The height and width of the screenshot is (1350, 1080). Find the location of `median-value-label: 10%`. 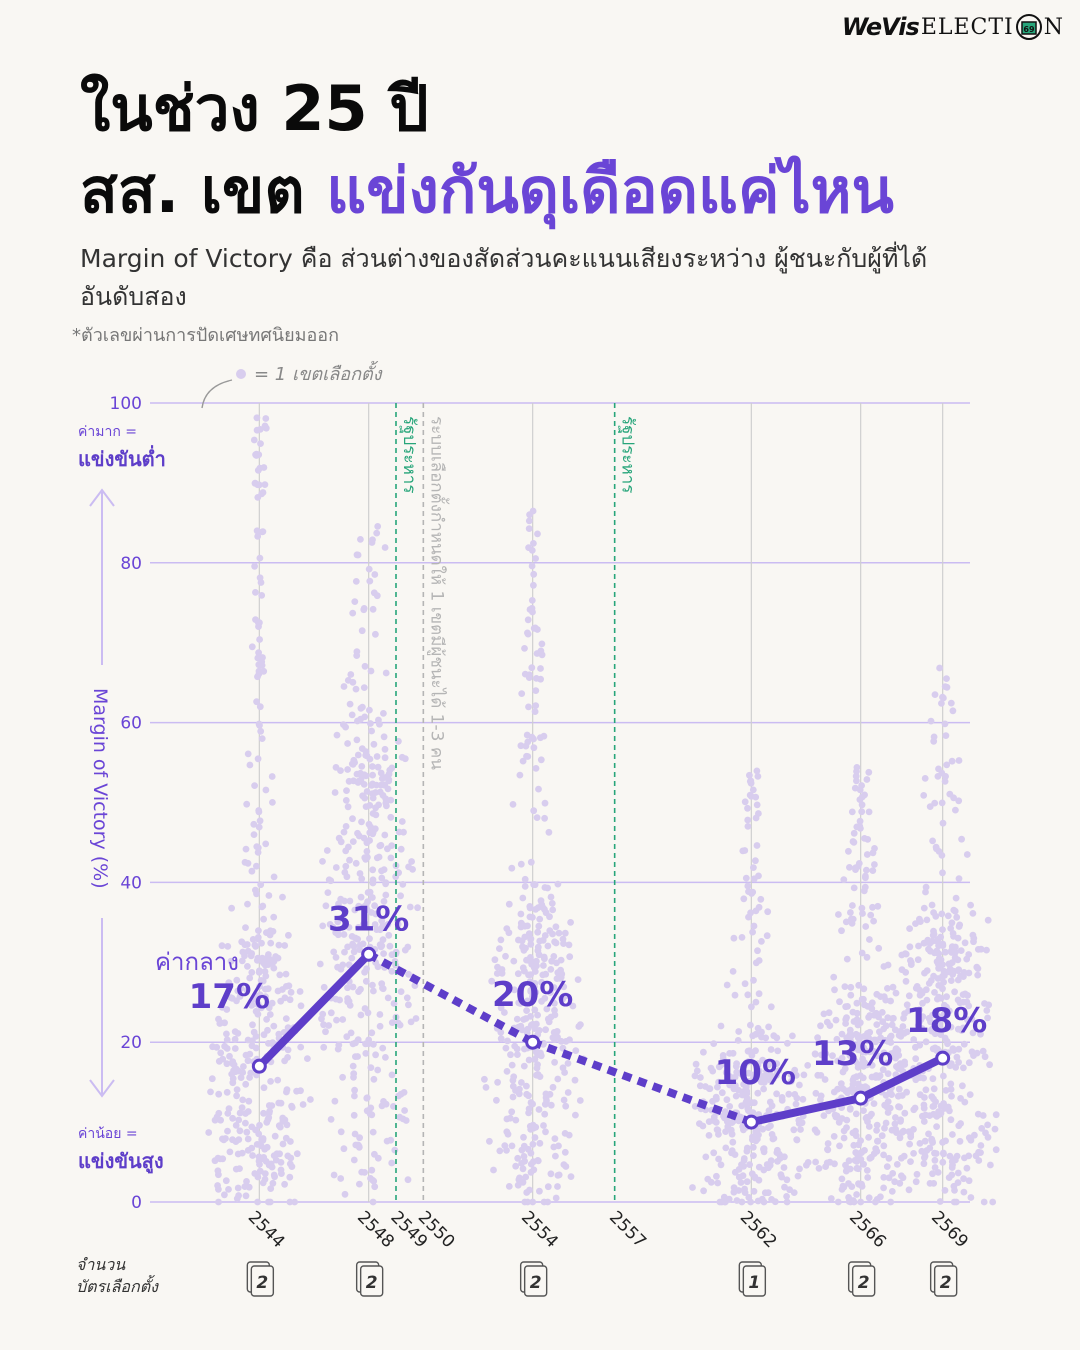

median-value-label: 10% is located at coordinates (755, 1073).